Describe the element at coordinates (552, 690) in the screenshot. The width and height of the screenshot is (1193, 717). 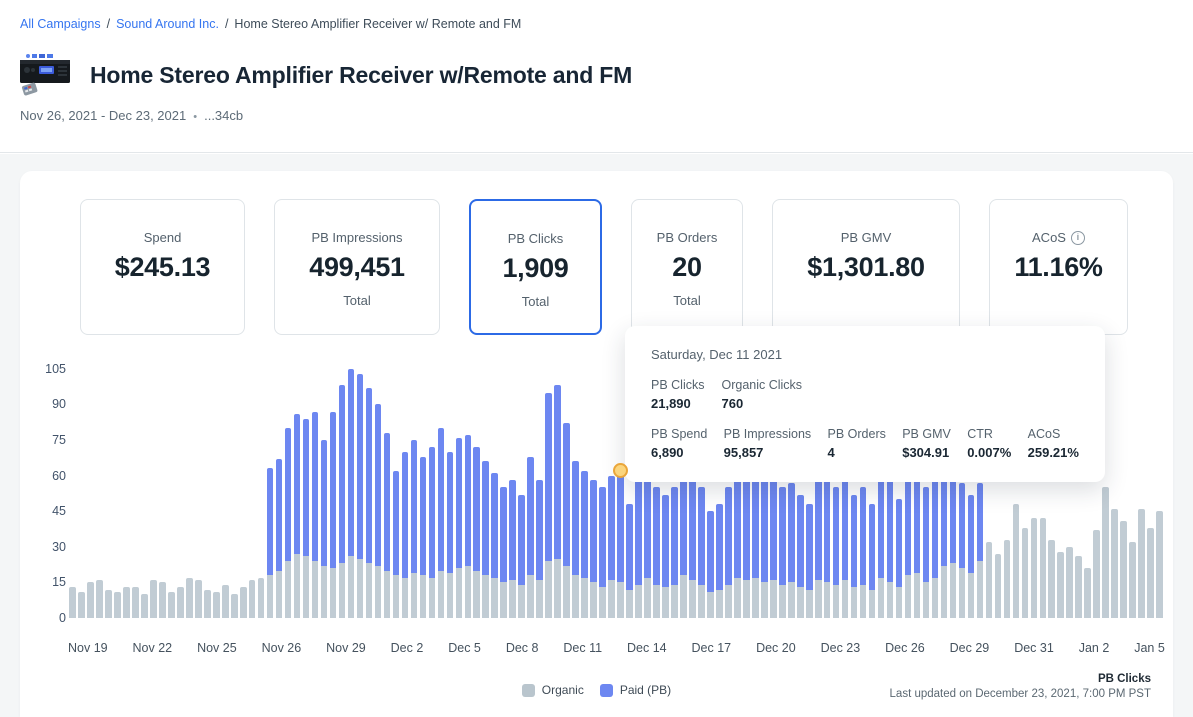
I see `legend-item-organic: Organic` at that location.